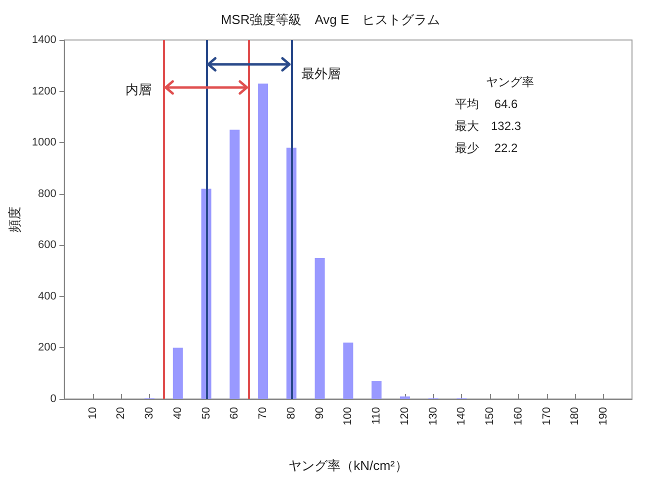 This screenshot has height=490, width=661. Describe the element at coordinates (488, 126) in the screenshot. I see `annotation: 最大 132.3` at that location.